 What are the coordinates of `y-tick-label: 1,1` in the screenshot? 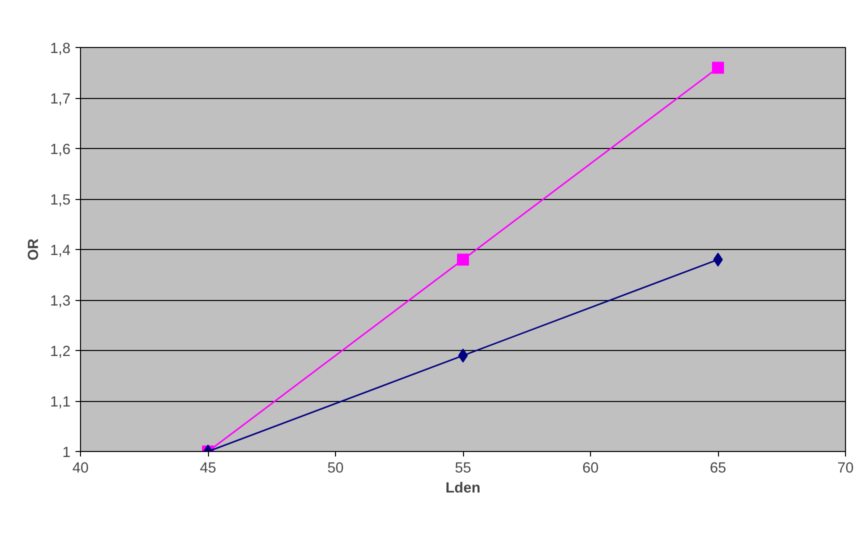 It's located at (60, 402).